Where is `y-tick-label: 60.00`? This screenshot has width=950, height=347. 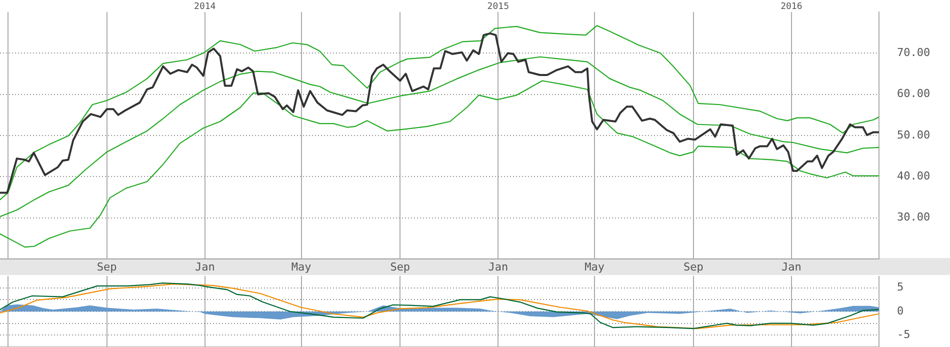 y-tick-label: 60.00 is located at coordinates (913, 93).